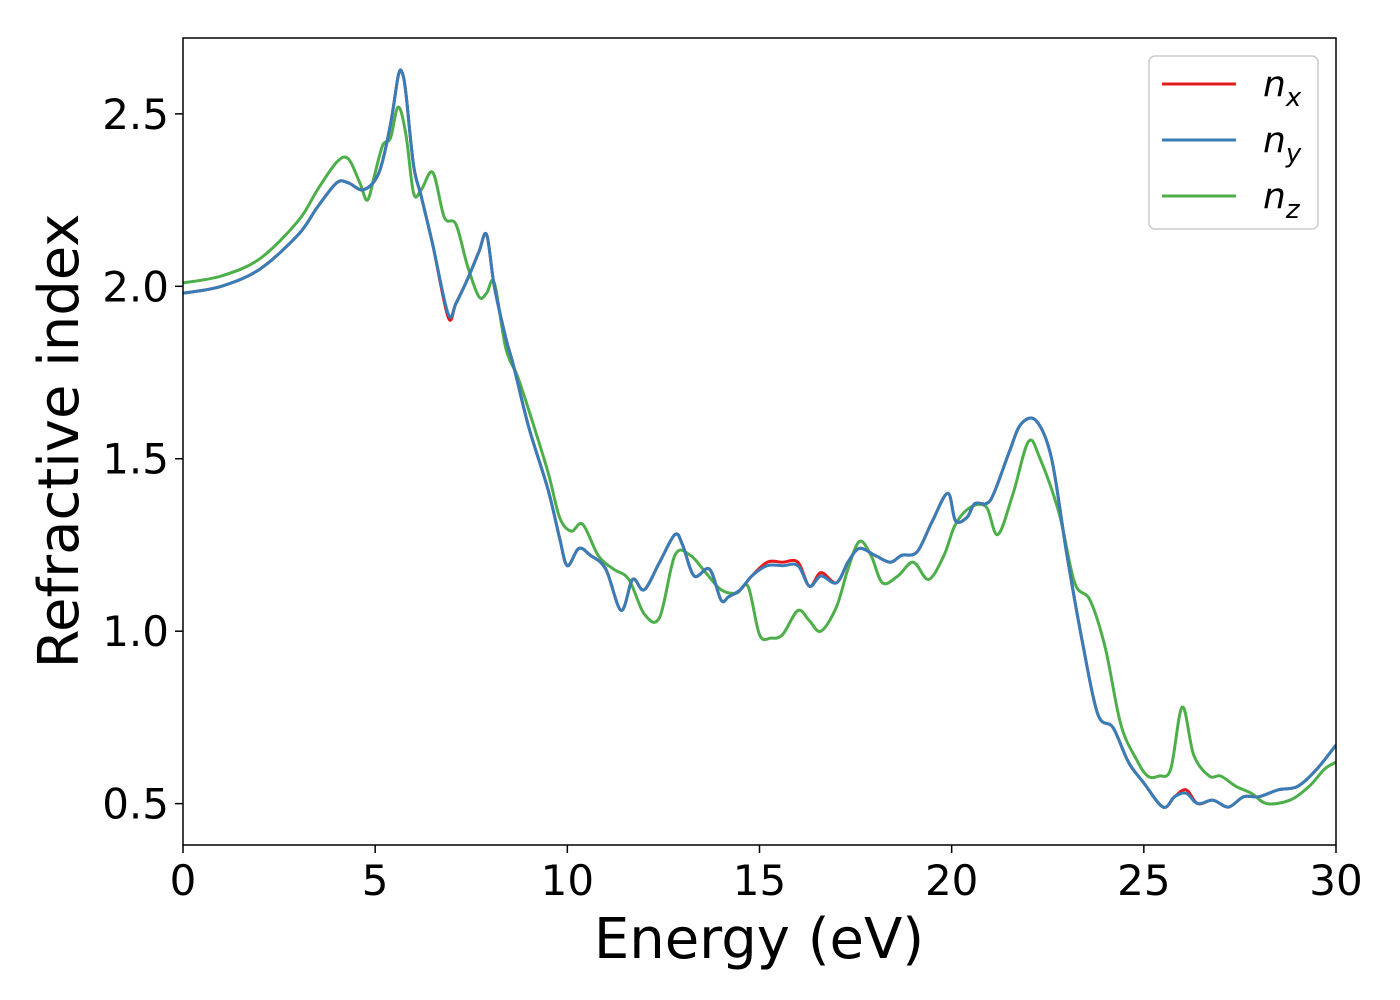 This screenshot has width=1400, height=1000. Describe the element at coordinates (1282, 200) in the screenshot. I see `legend-label-nz: nz` at that location.